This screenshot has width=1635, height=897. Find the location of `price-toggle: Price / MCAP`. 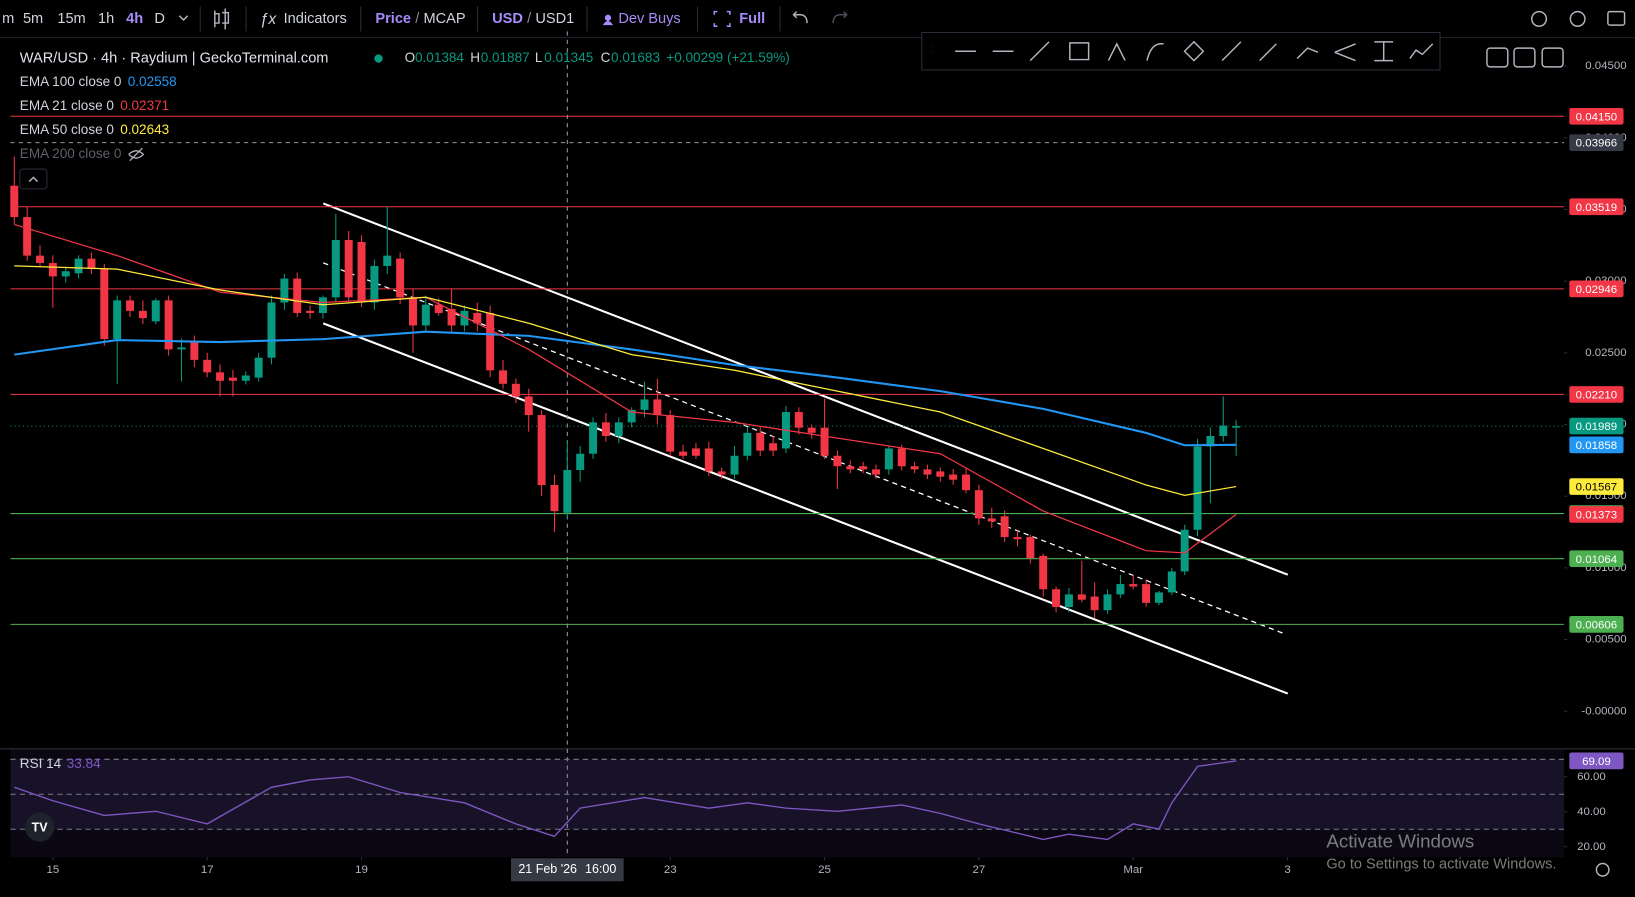

price-toggle: Price / MCAP is located at coordinates (420, 19).